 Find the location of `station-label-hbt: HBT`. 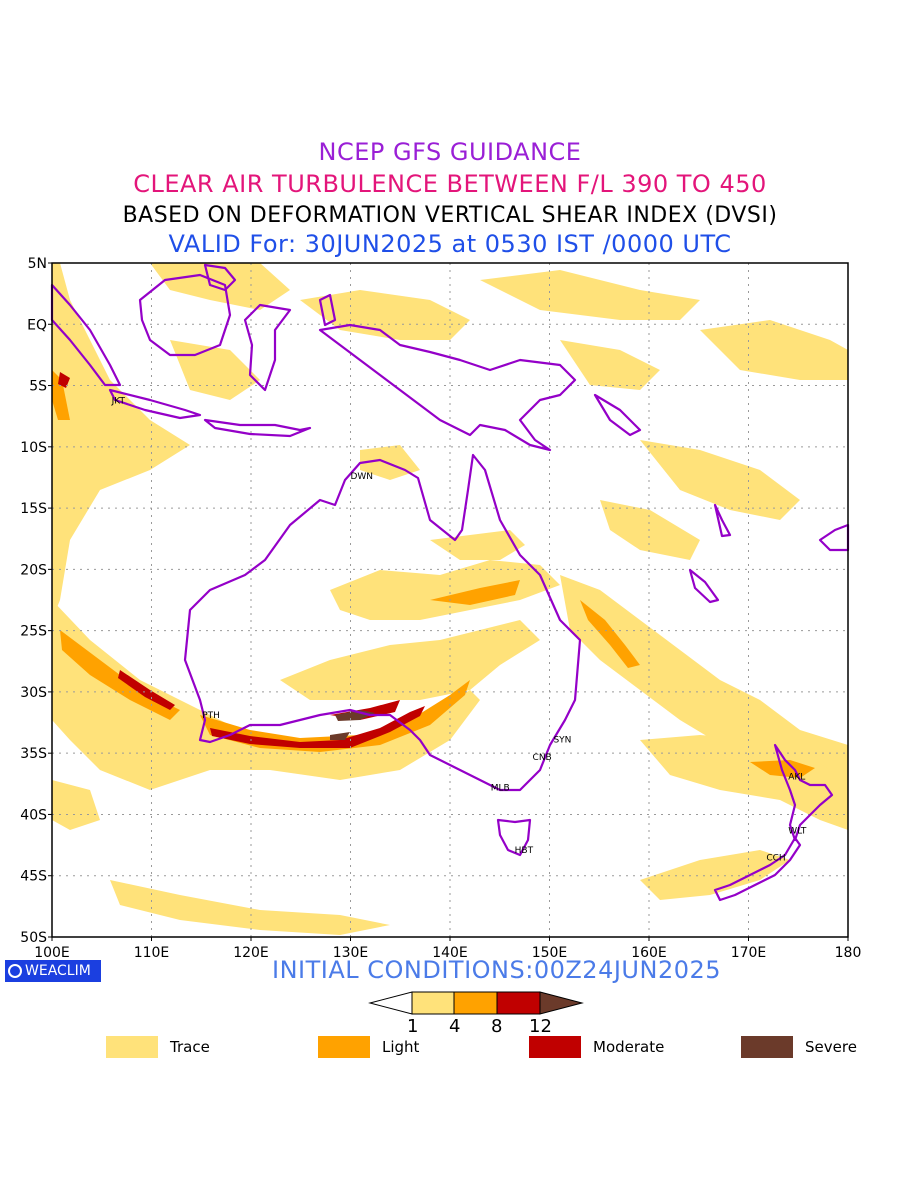

station-label-hbt: HBT is located at coordinates (524, 851).